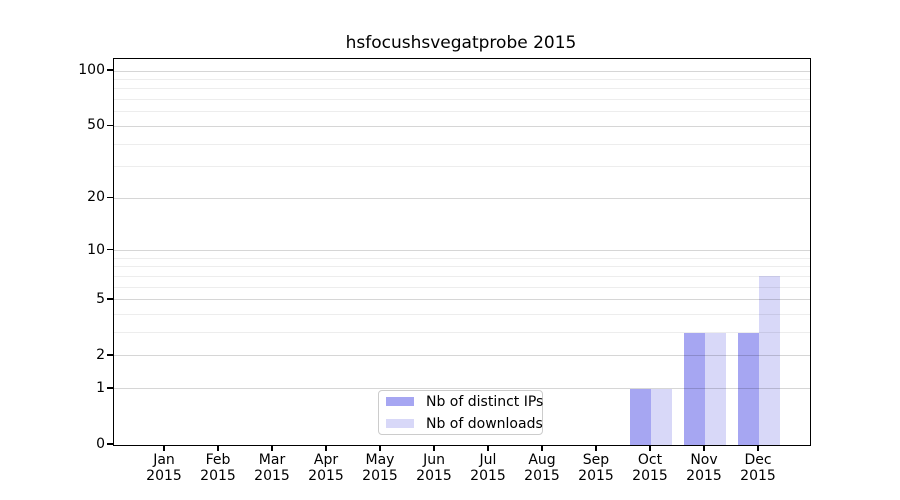 The width and height of the screenshot is (900, 500). I want to click on x-tick-label: Sep 2015, so click(596, 468).